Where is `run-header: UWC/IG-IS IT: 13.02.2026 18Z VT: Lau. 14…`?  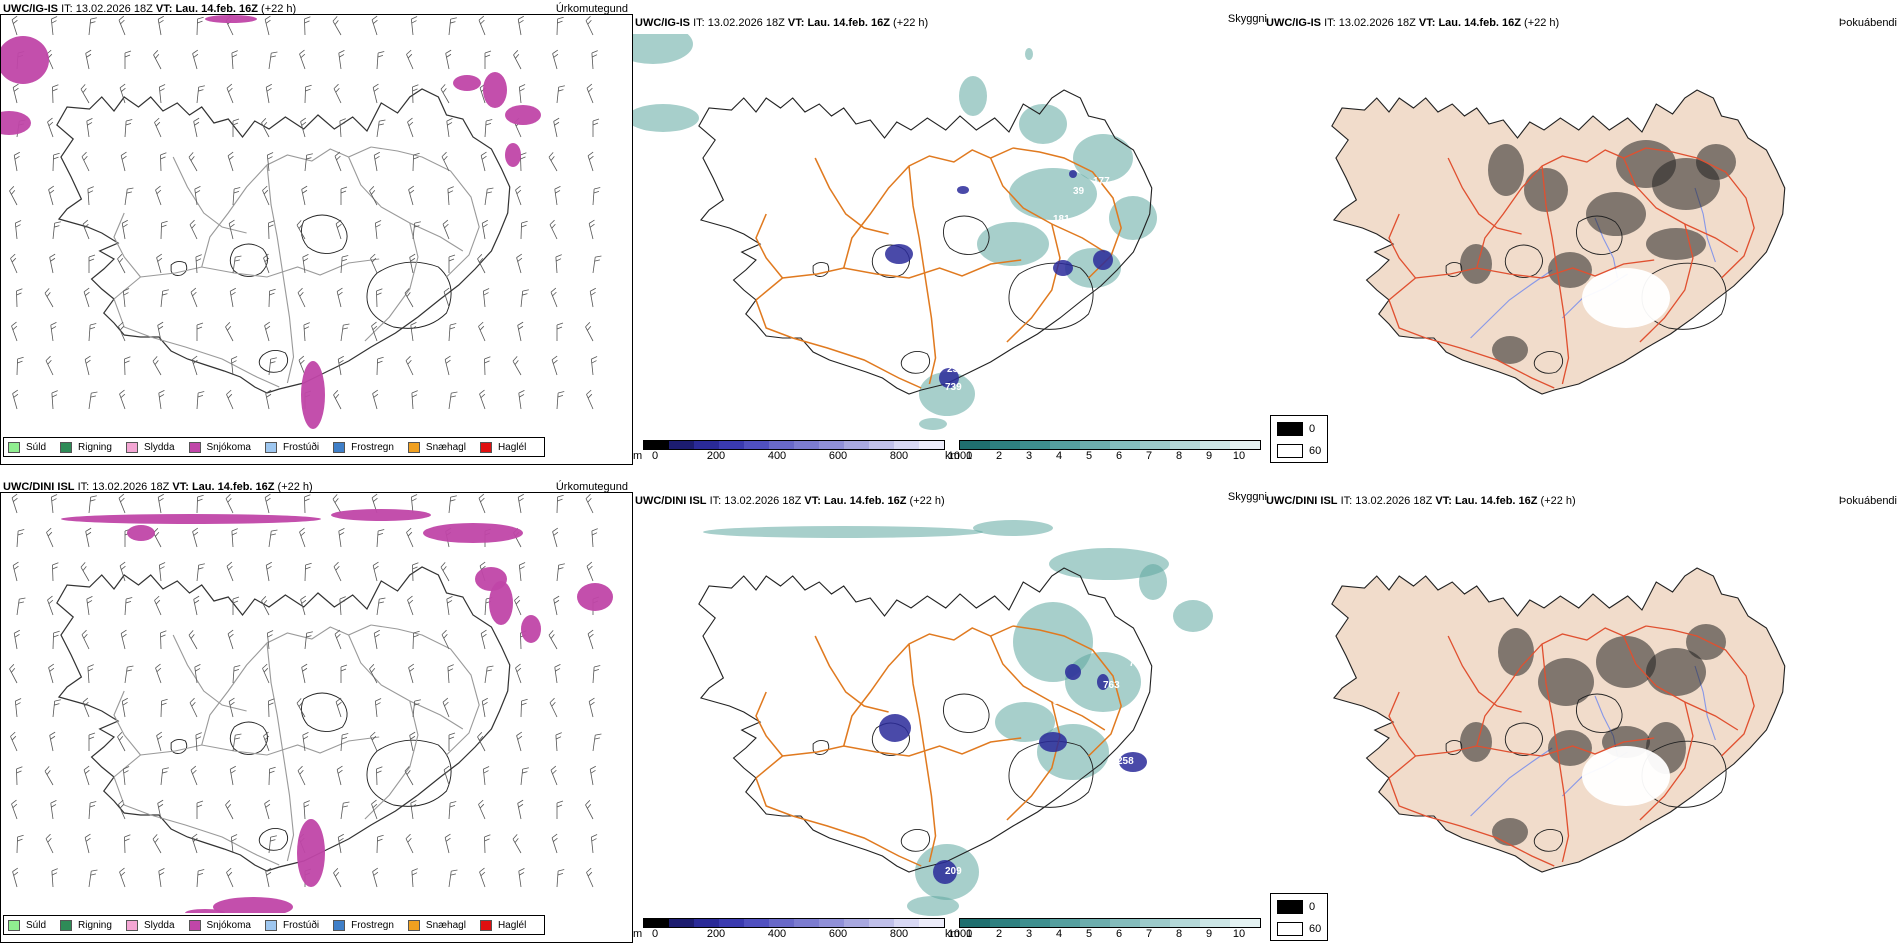
run-header: UWC/IG-IS IT: 13.02.2026 18Z VT: Lau. 14… is located at coordinates (1412, 23).